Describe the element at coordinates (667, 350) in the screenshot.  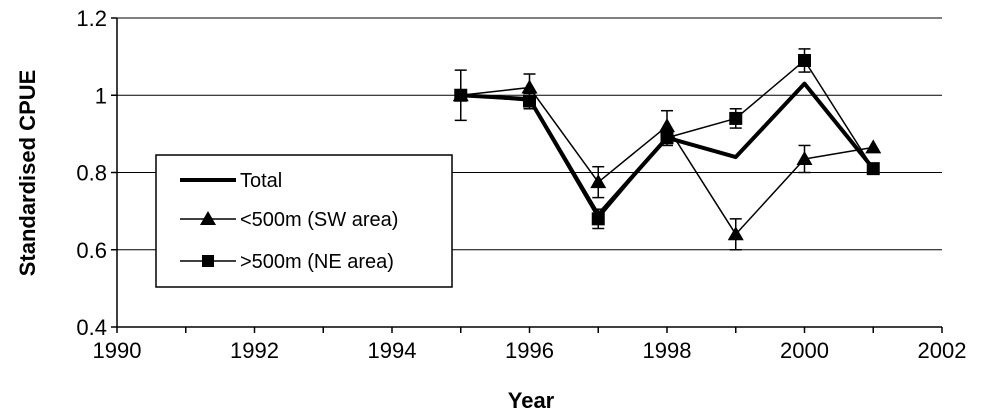
I see `x-tick-label-4: 1998` at that location.